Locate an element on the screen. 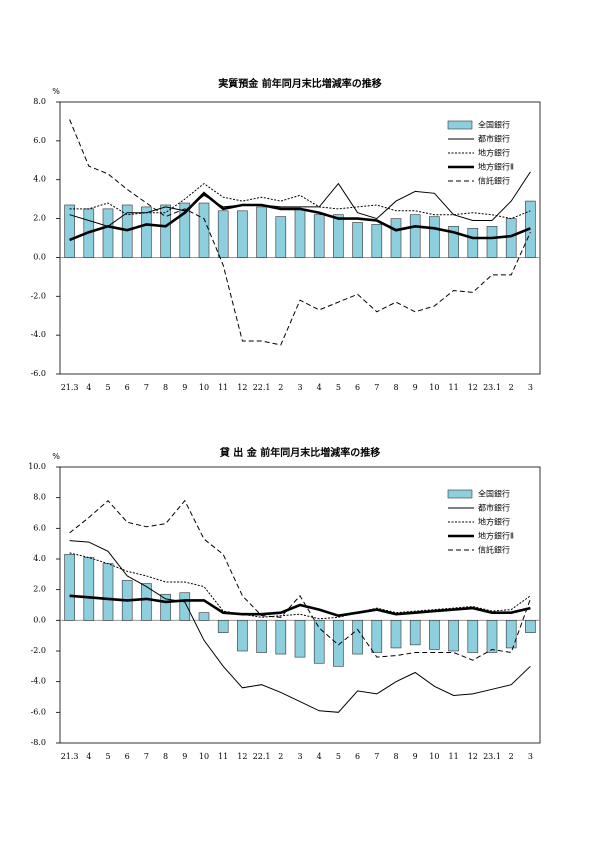  y-tick-label: -2.0 is located at coordinates (38, 295).